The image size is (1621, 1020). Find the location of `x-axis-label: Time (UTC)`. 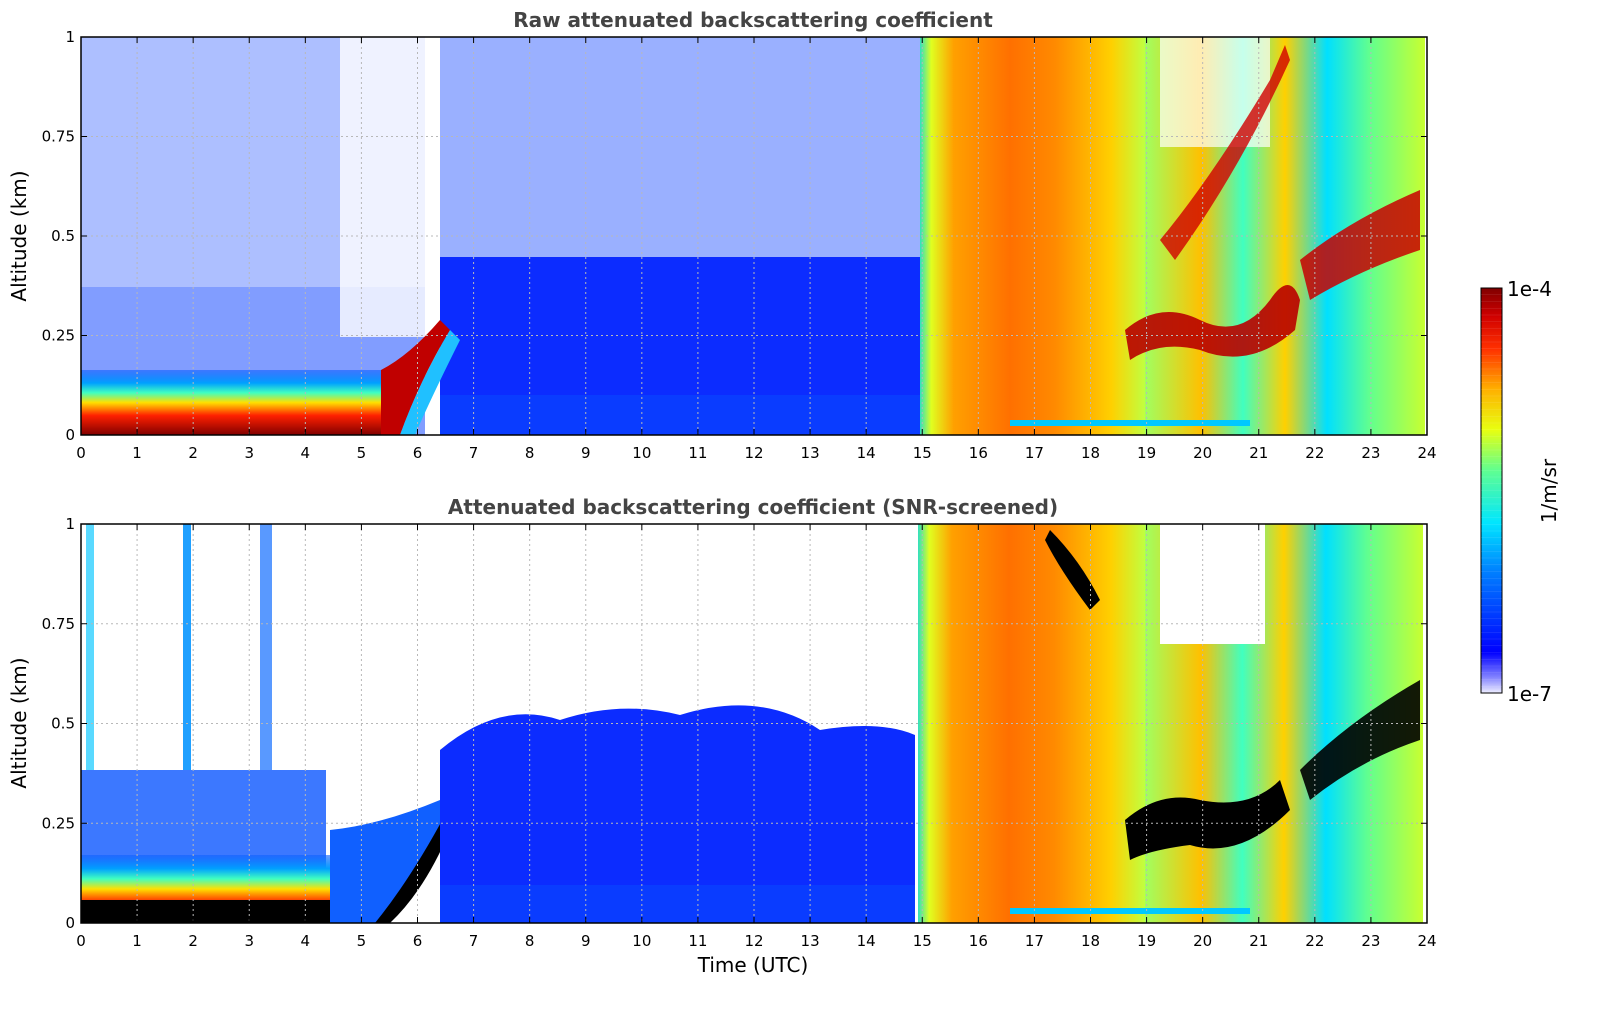

x-axis-label: Time (UTC) is located at coordinates (753, 965).